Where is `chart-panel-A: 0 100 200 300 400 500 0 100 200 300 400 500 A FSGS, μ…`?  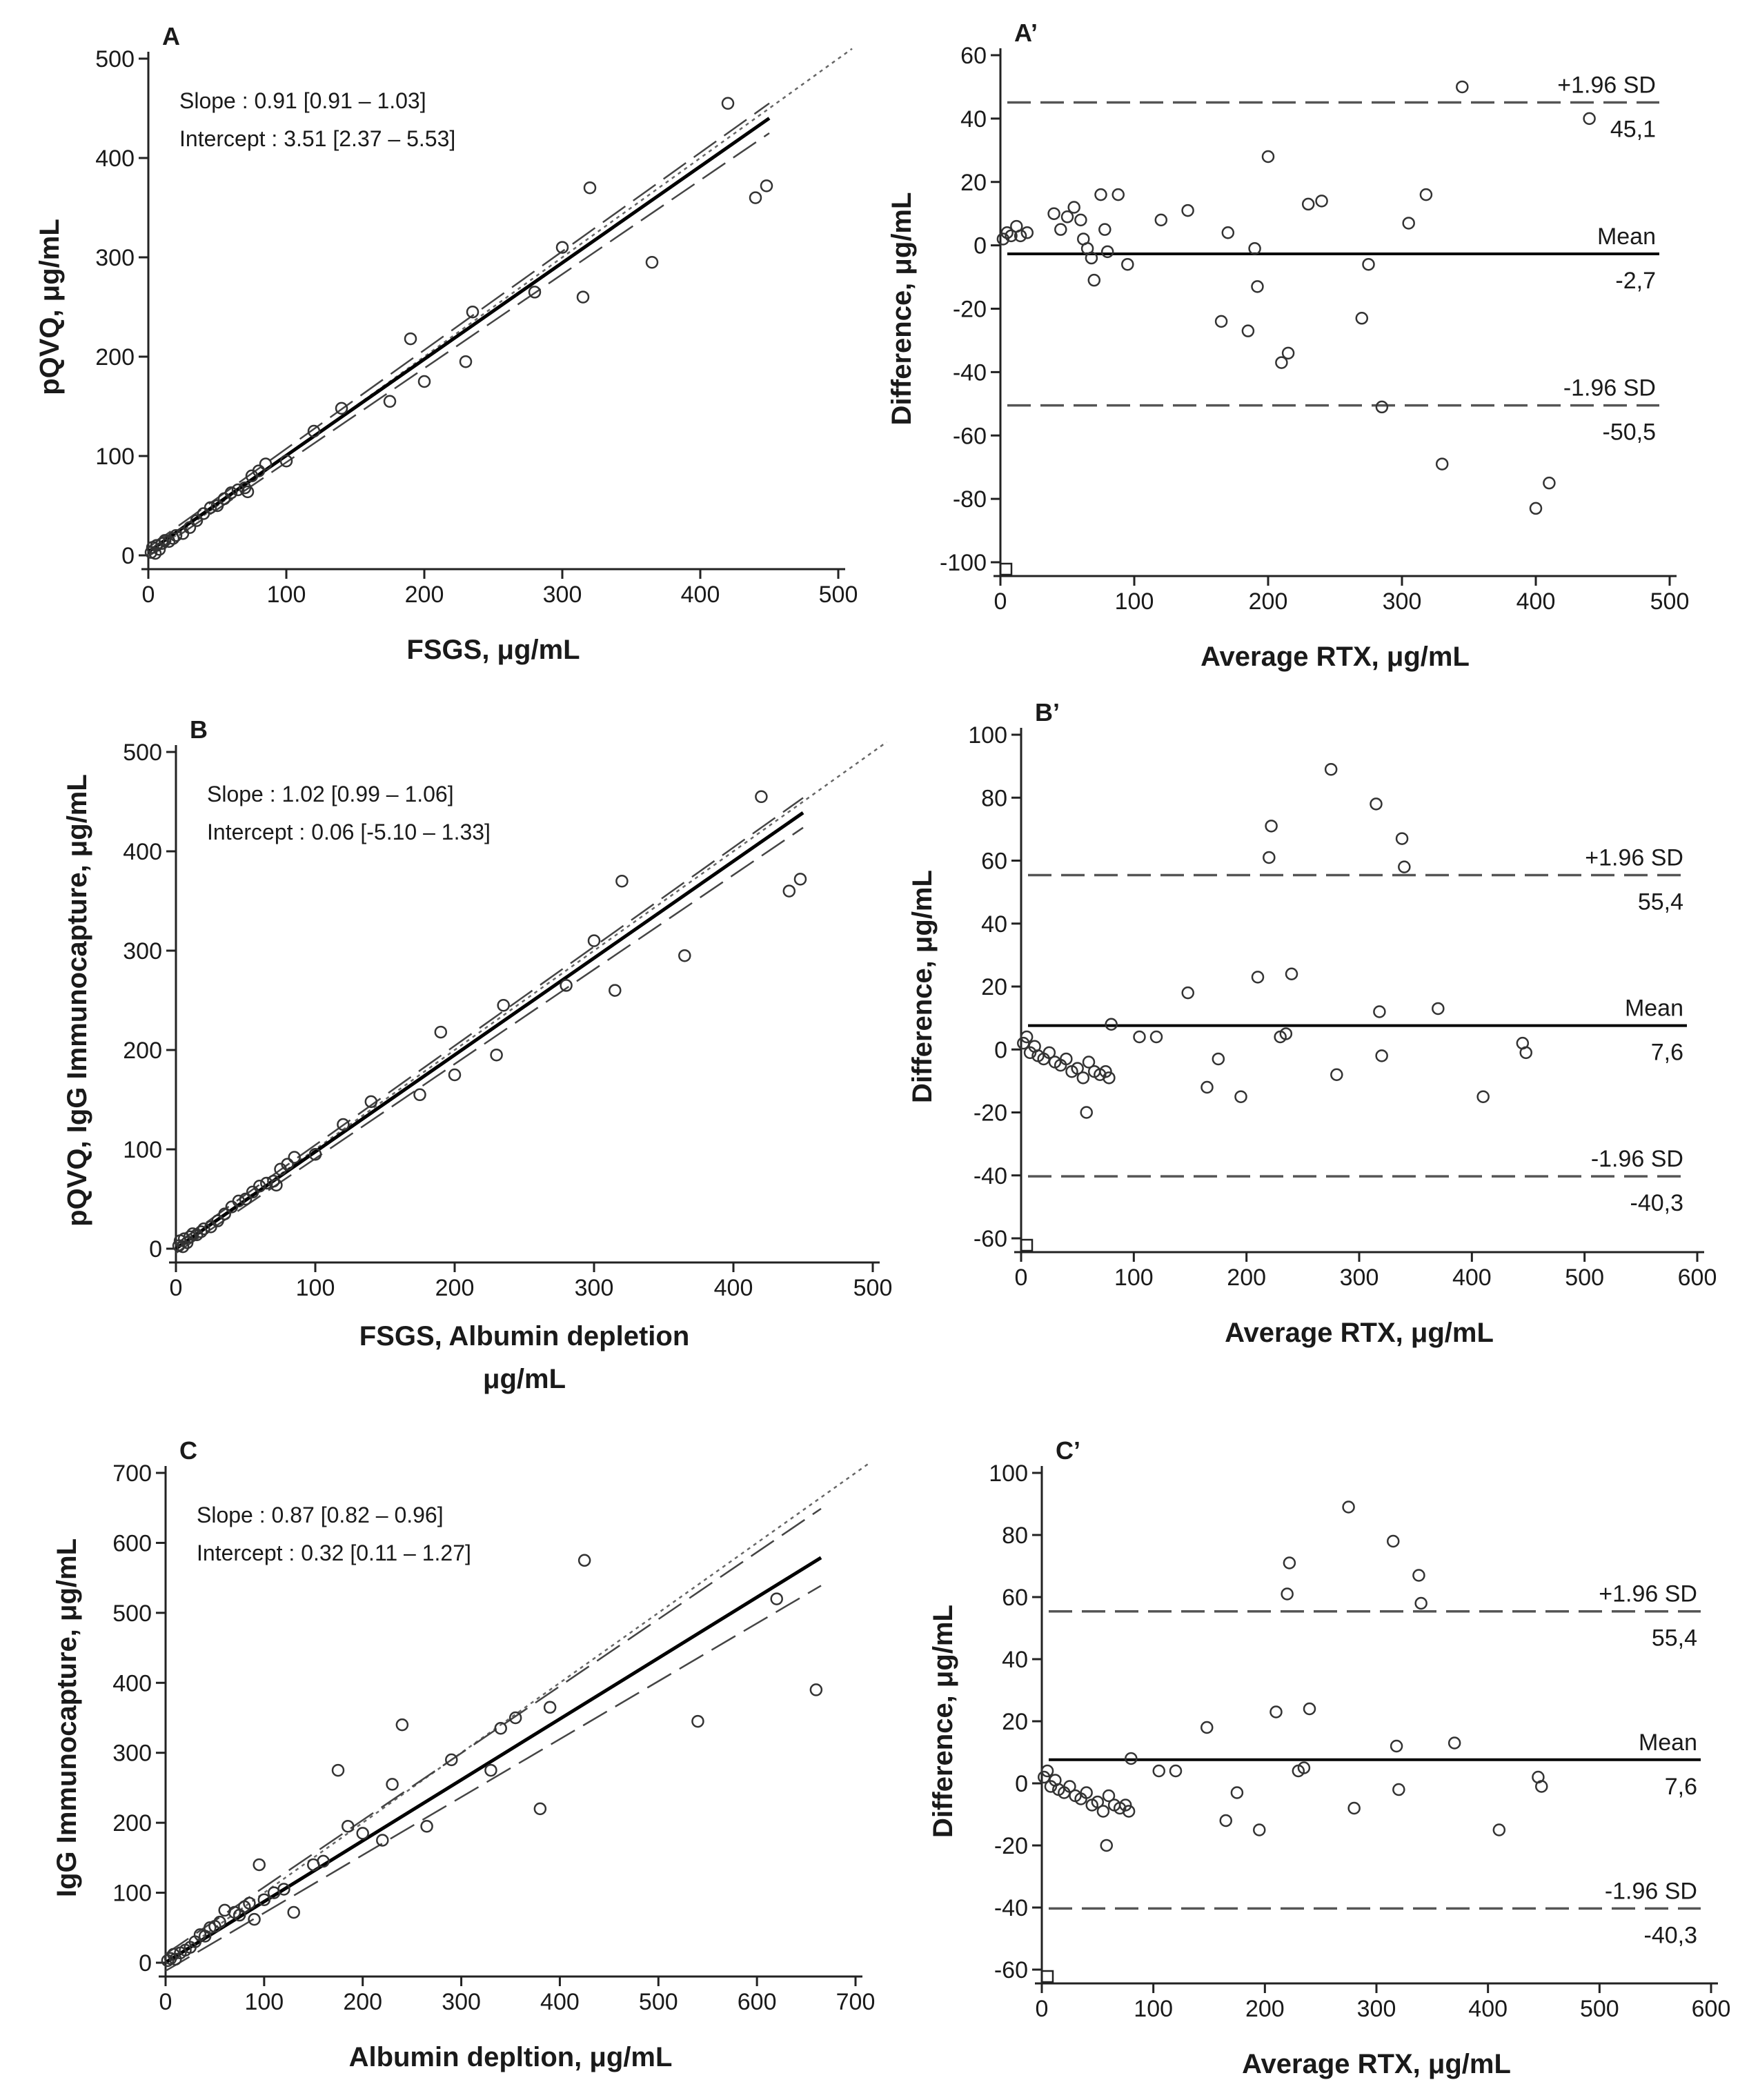
chart-panel-A: 0 100 200 300 400 500 0 100 200 300 400 500 A FSGS, μ… is located at coordinates (446, 343).